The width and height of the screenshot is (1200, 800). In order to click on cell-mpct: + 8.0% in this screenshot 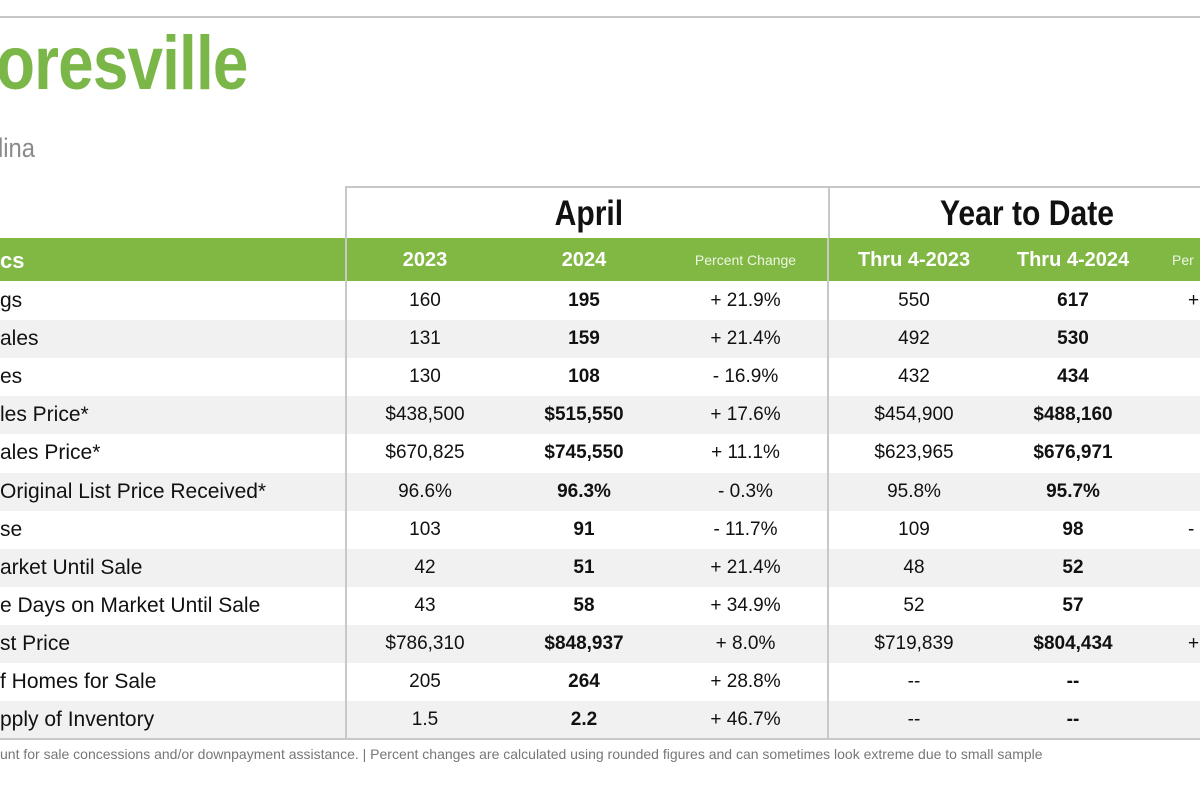, I will do `click(745, 643)`.